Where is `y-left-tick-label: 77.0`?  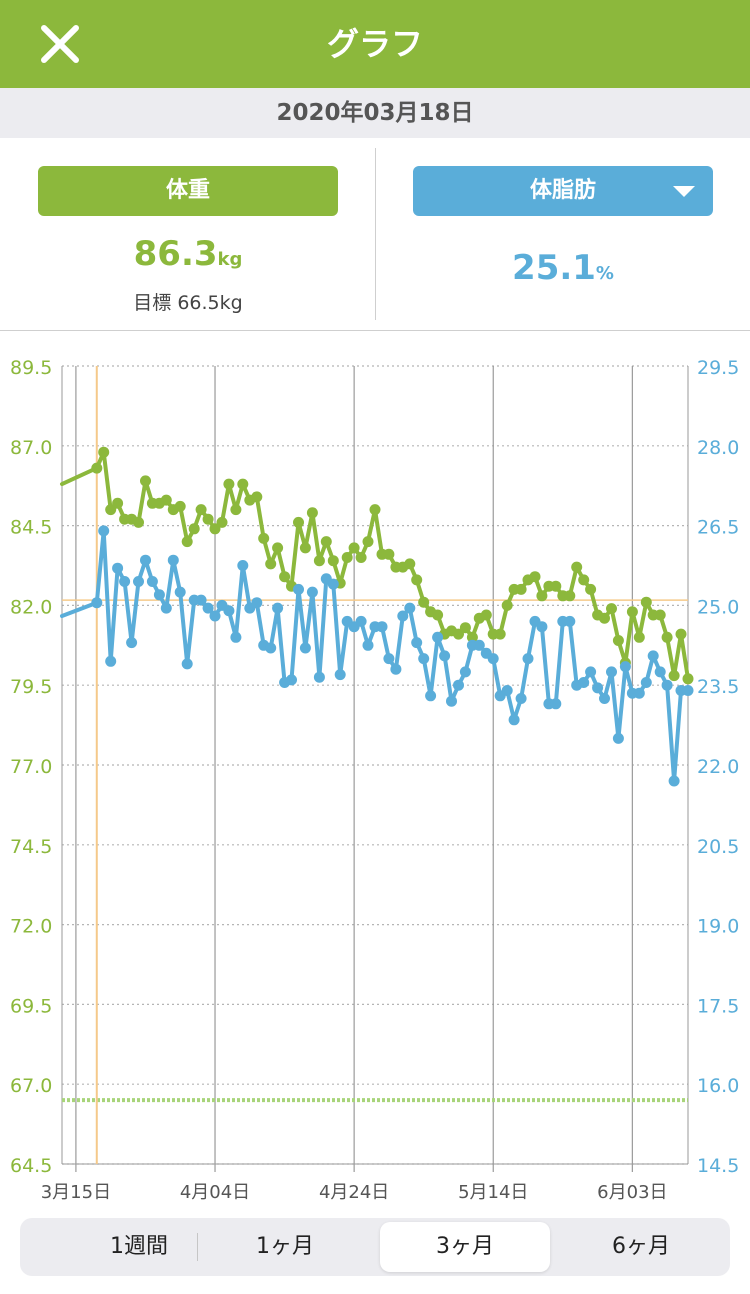
y-left-tick-label: 77.0 is located at coordinates (31, 767).